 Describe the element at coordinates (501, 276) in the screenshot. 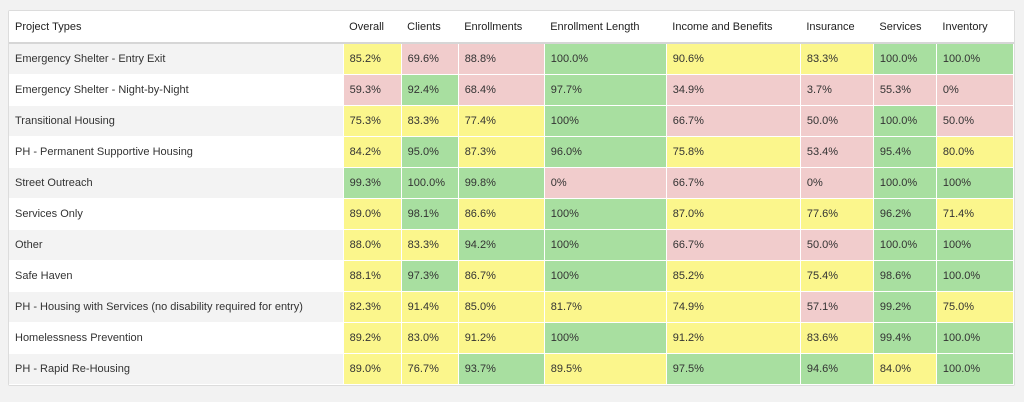

I see `enrollments-cell: 86.7%` at that location.